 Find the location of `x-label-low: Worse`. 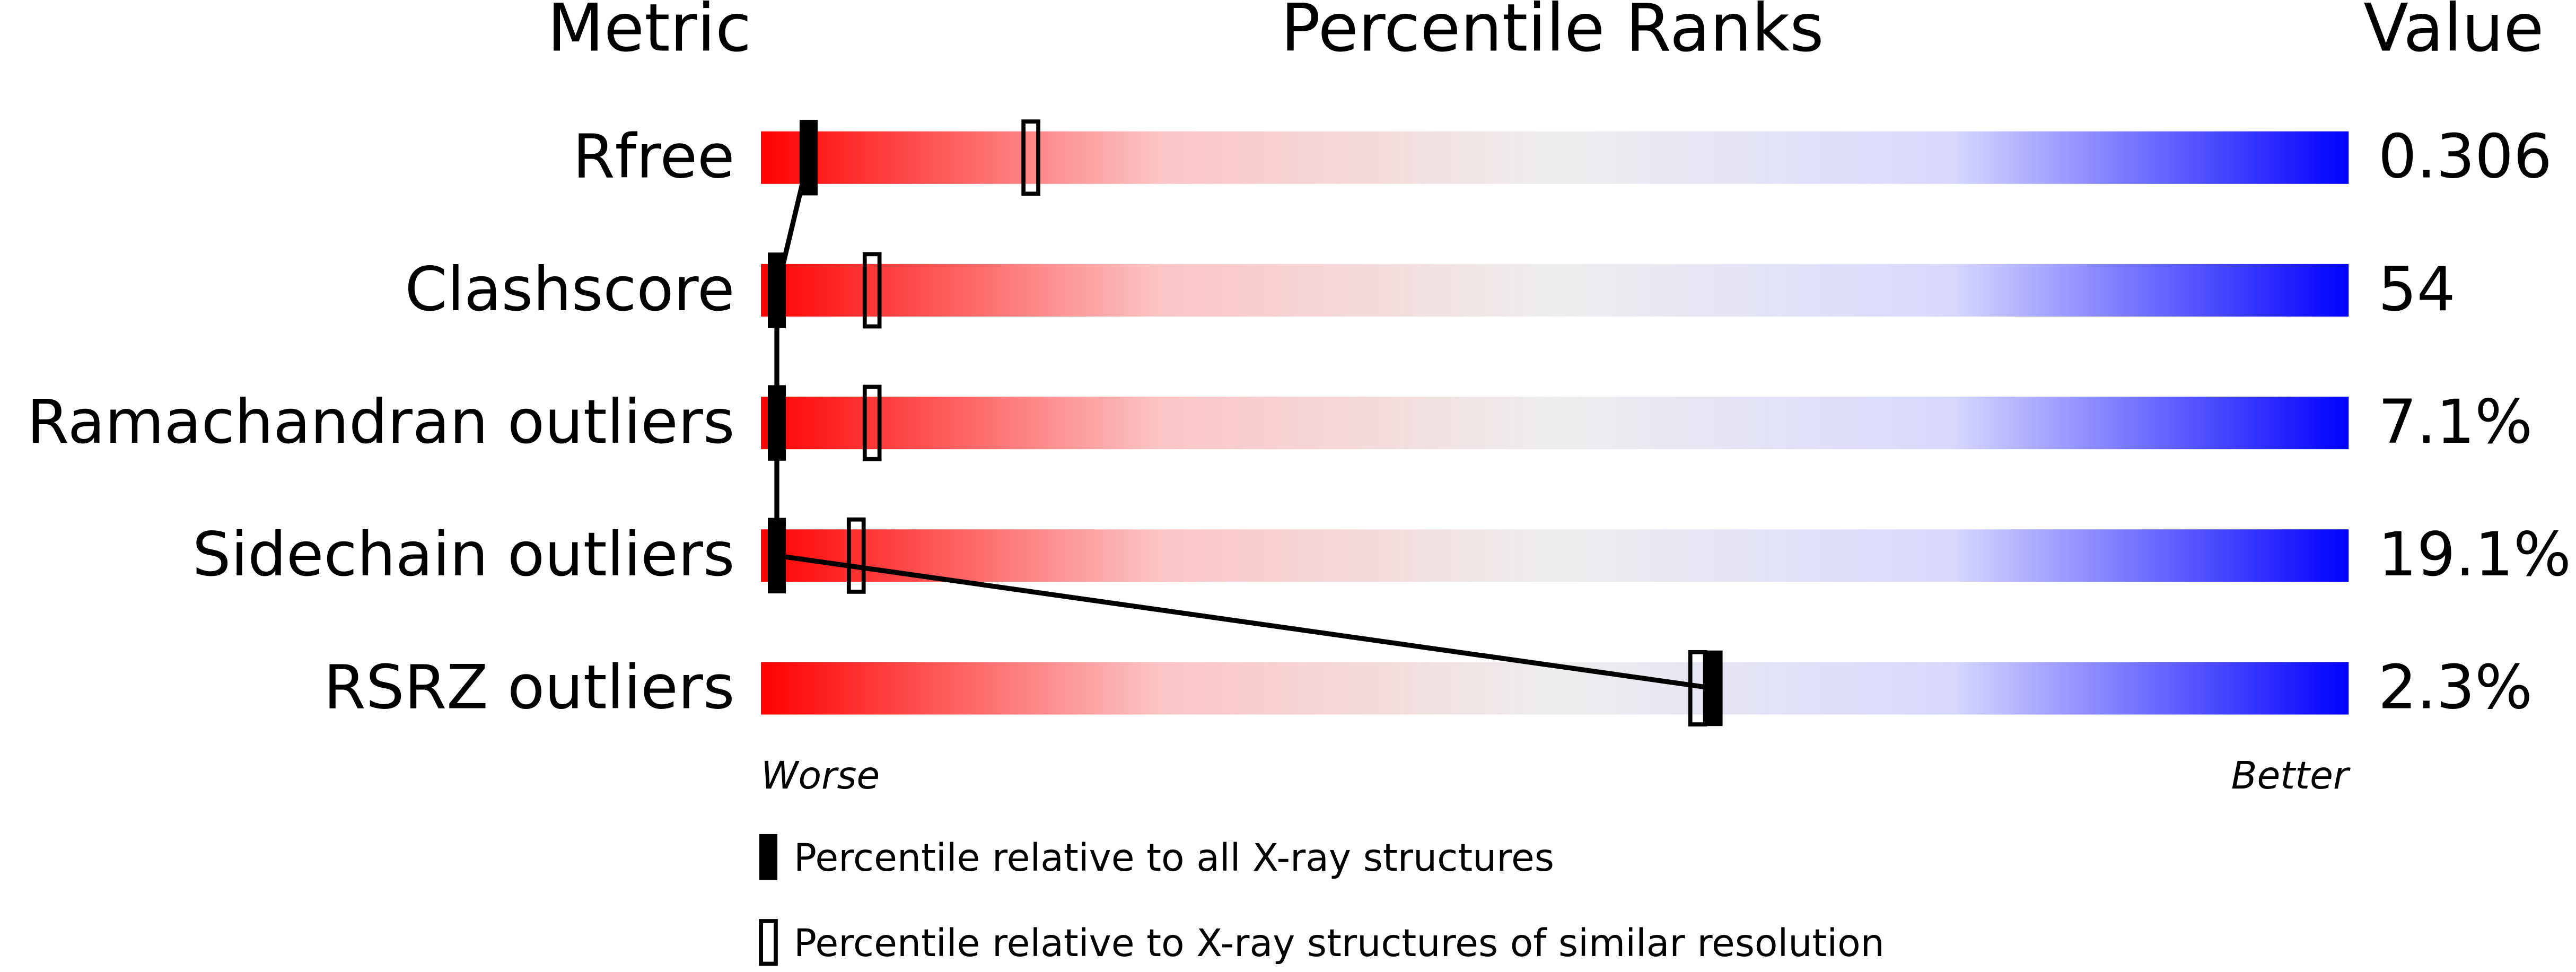

x-label-low: Worse is located at coordinates (820, 776).